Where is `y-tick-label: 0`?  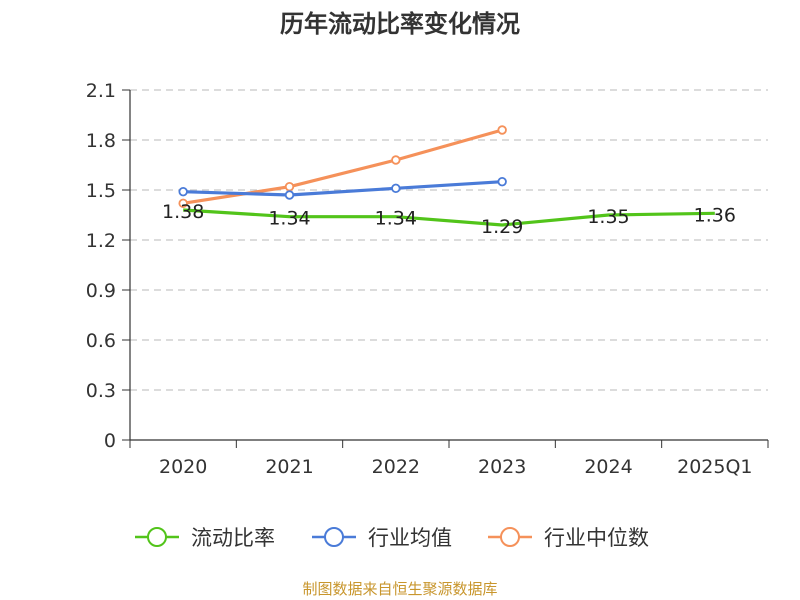 y-tick-label: 0 is located at coordinates (110, 441).